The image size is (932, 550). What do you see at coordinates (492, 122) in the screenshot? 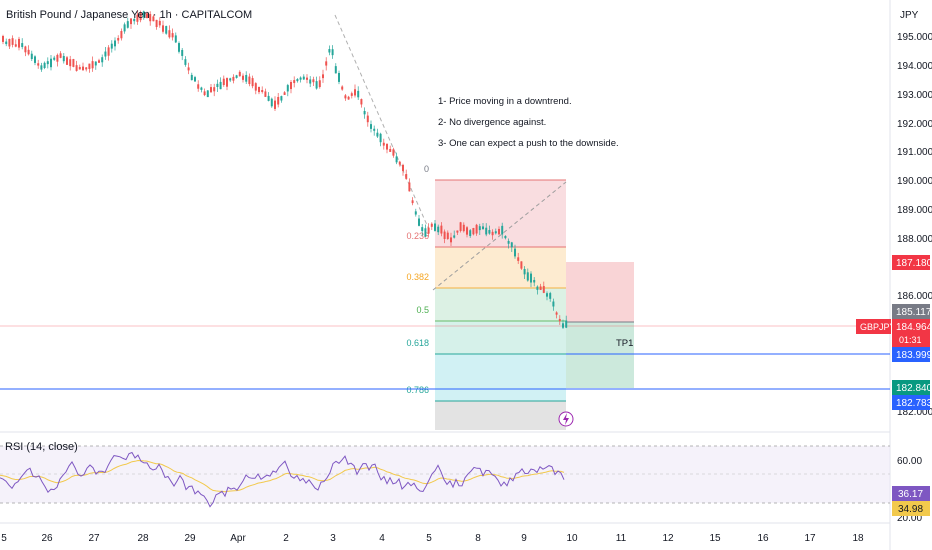
I see `note-2: 2- No divergence against.` at bounding box center [492, 122].